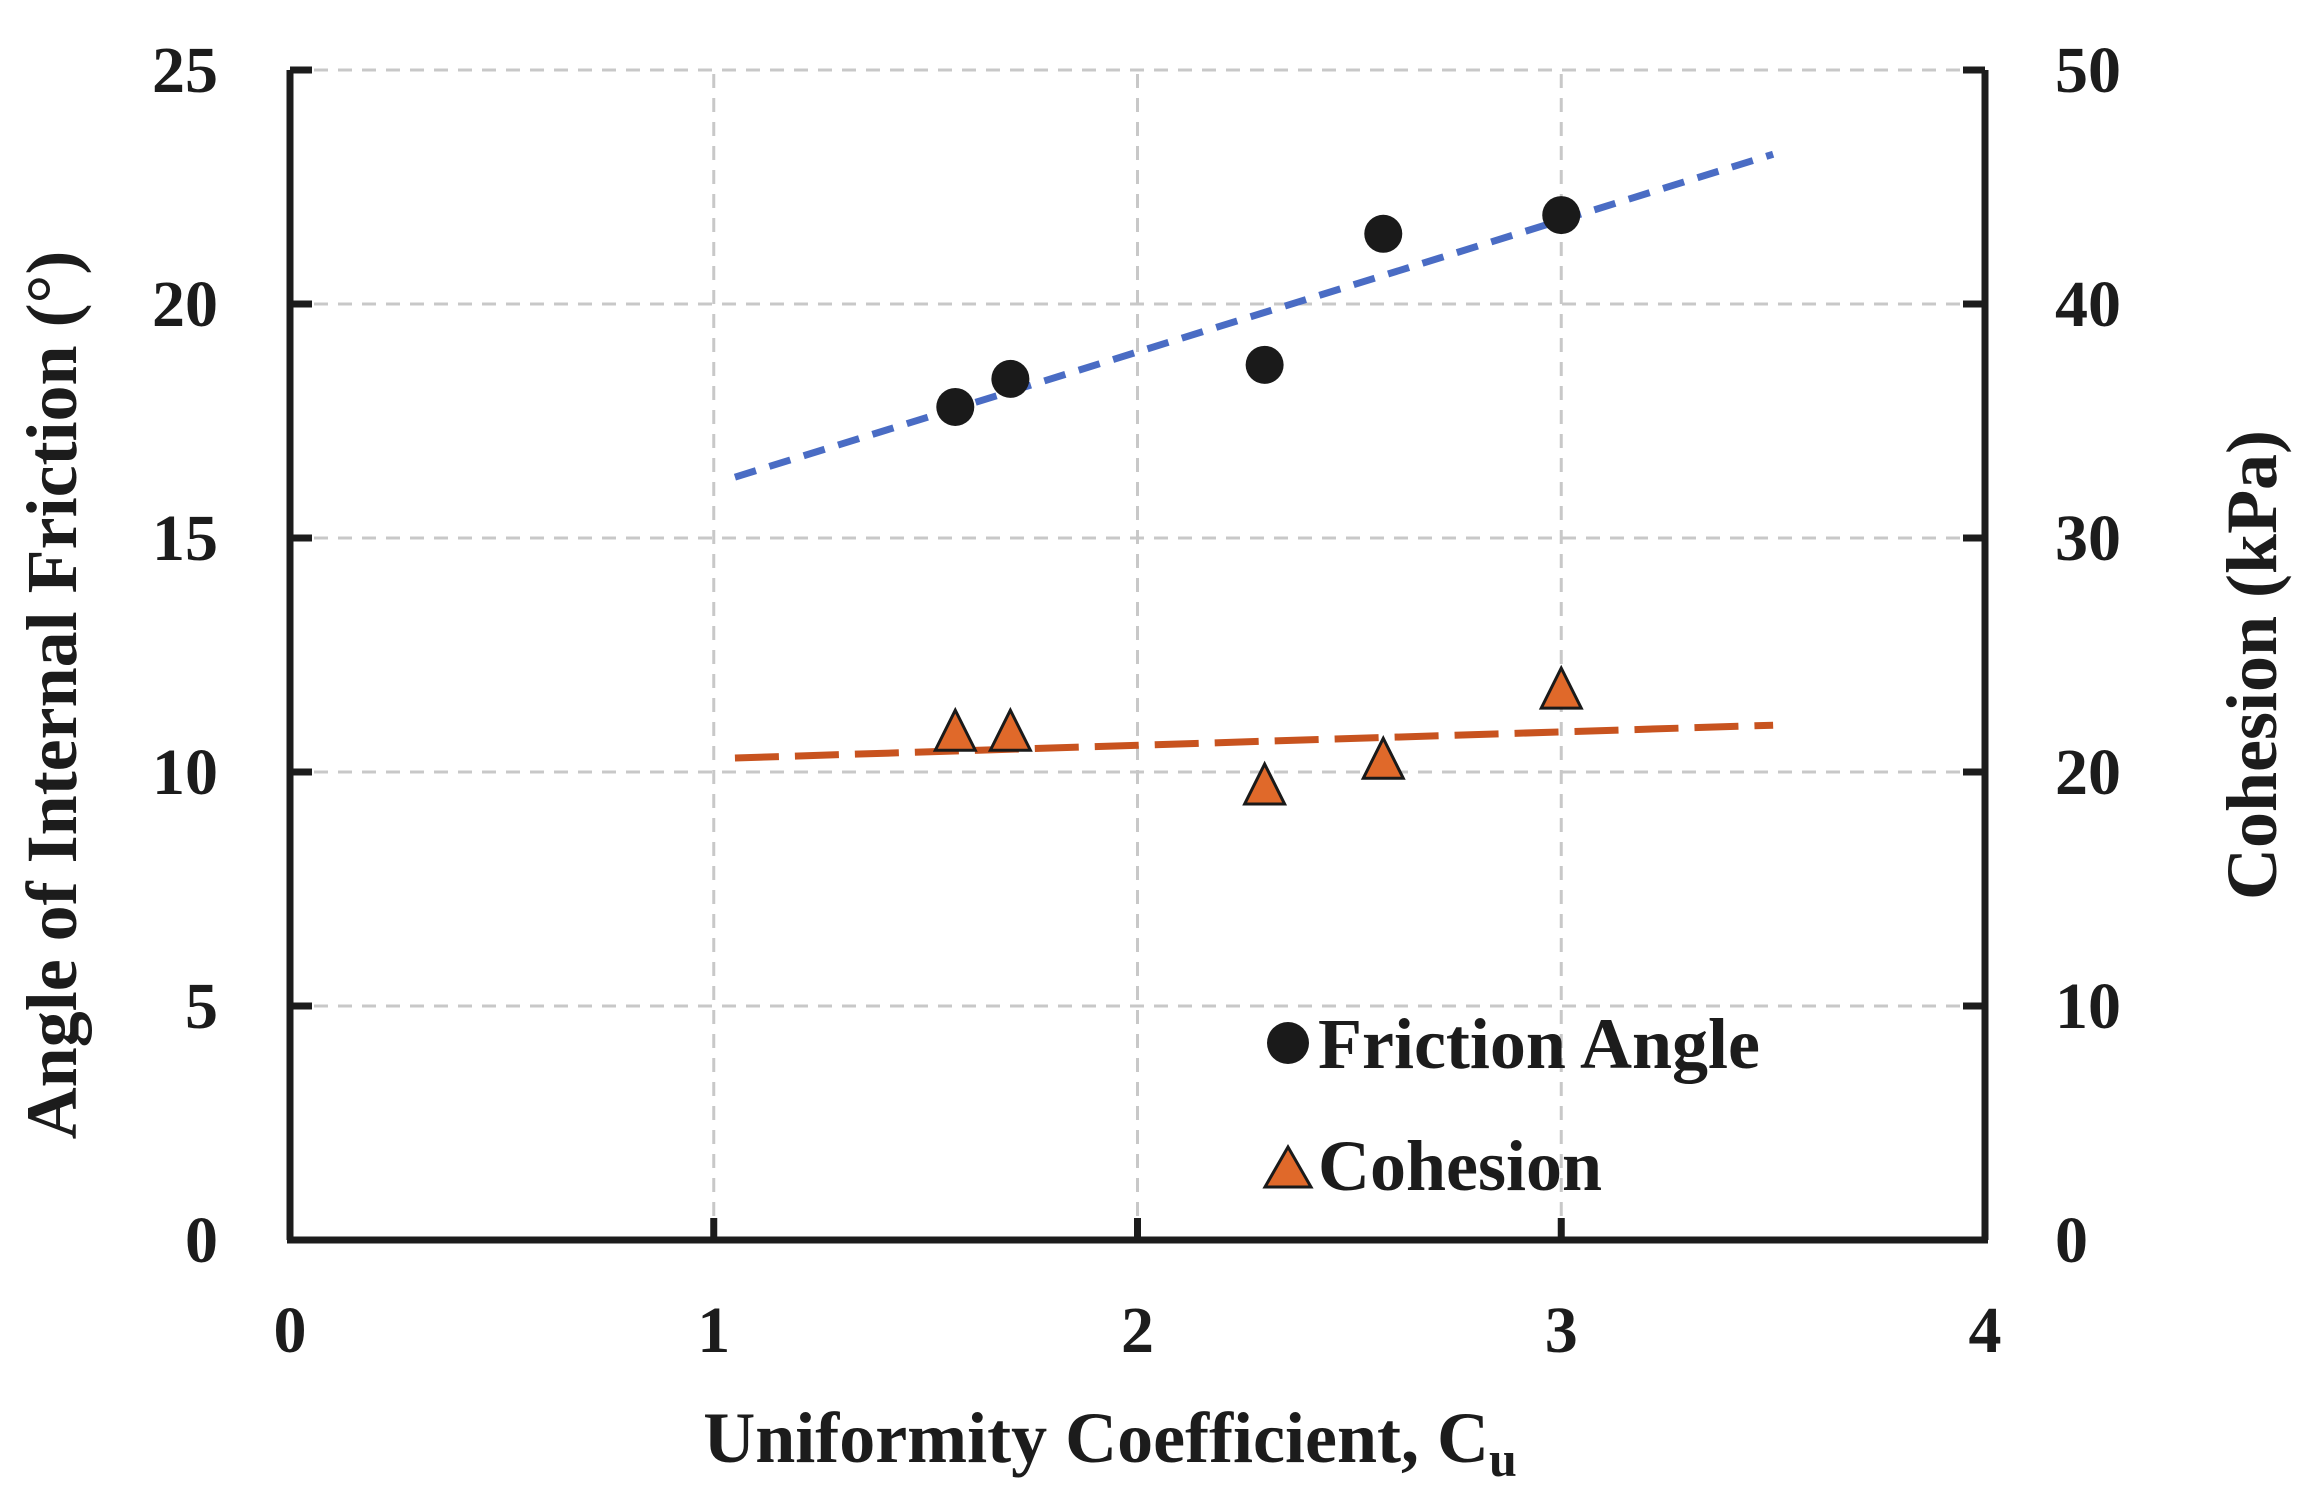  What do you see at coordinates (1288, 1166) in the screenshot?
I see `legend-triangle-marker` at bounding box center [1288, 1166].